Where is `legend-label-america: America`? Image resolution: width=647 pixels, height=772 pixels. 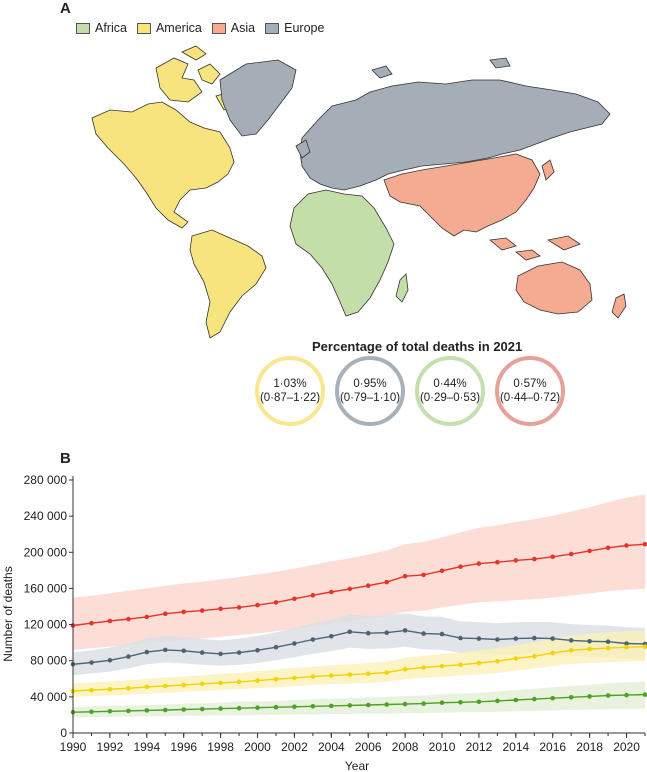
legend-label-america: America is located at coordinates (178, 28).